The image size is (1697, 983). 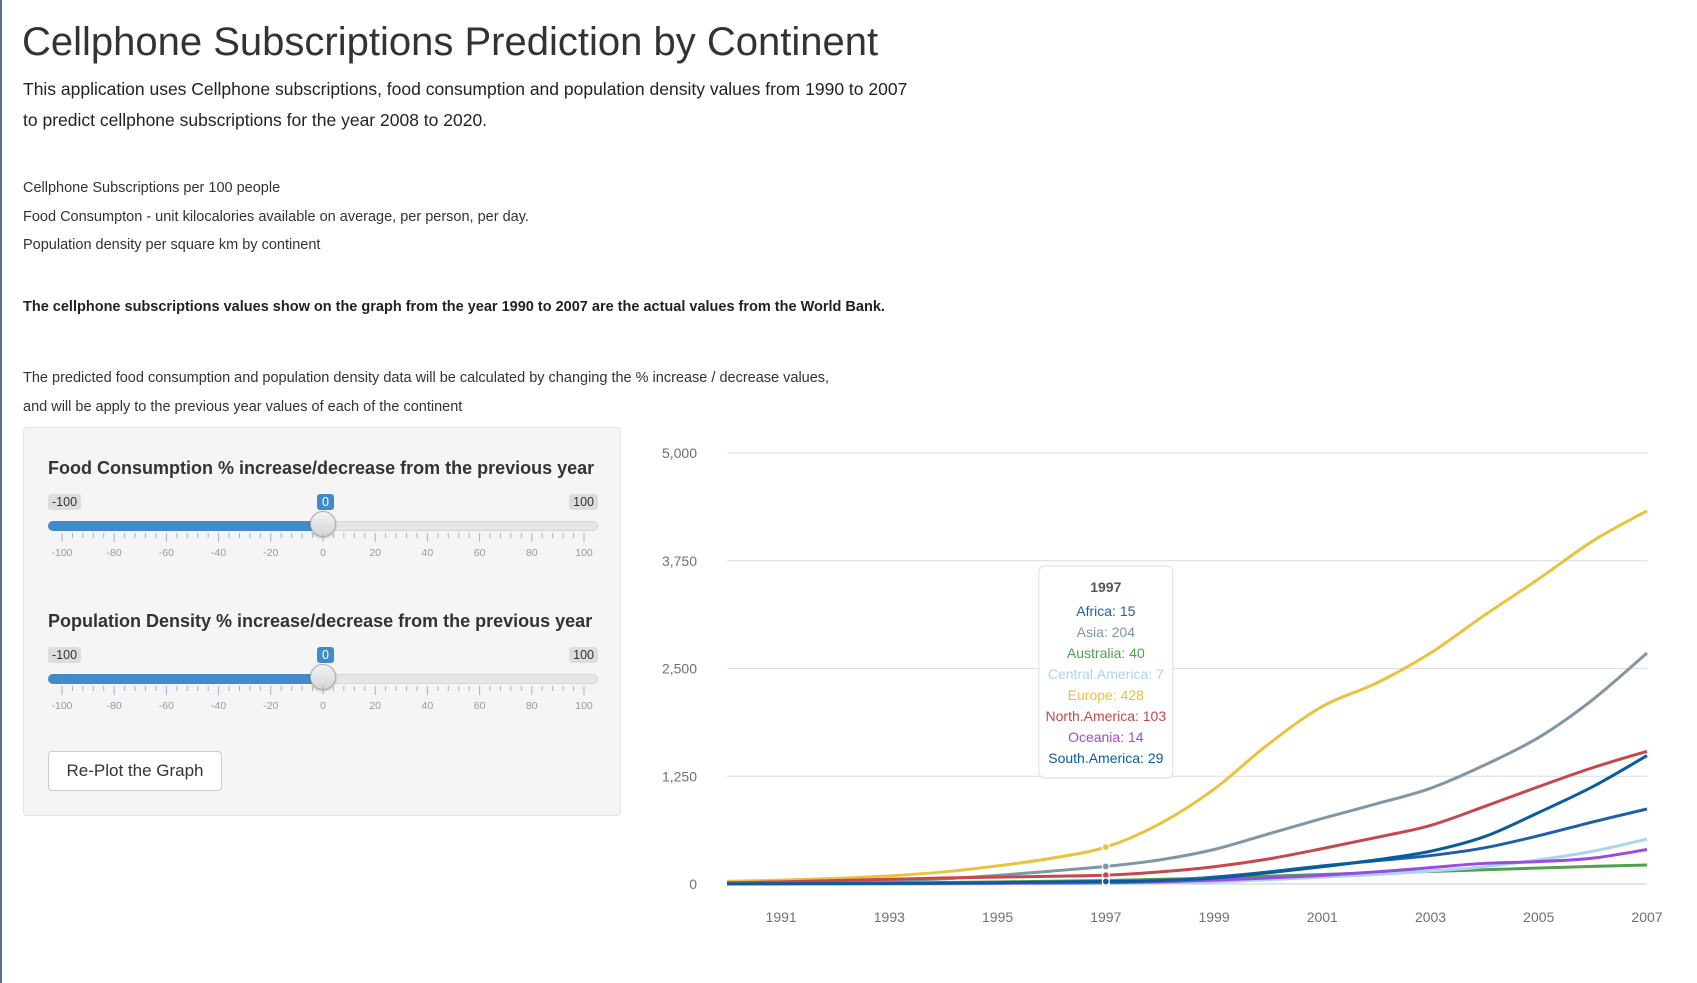 What do you see at coordinates (1187, 846) in the screenshot?
I see `series-line-africa` at bounding box center [1187, 846].